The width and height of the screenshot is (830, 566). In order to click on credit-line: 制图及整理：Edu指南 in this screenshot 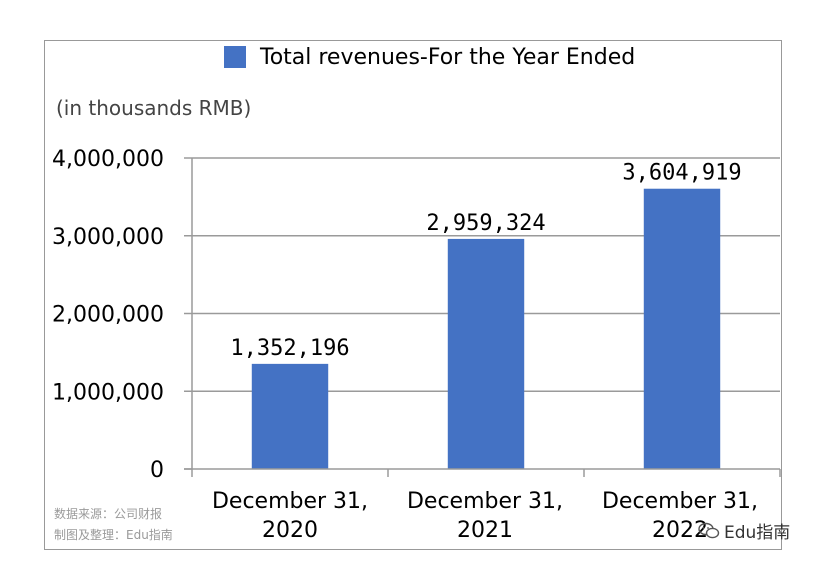, I will do `click(113, 535)`.